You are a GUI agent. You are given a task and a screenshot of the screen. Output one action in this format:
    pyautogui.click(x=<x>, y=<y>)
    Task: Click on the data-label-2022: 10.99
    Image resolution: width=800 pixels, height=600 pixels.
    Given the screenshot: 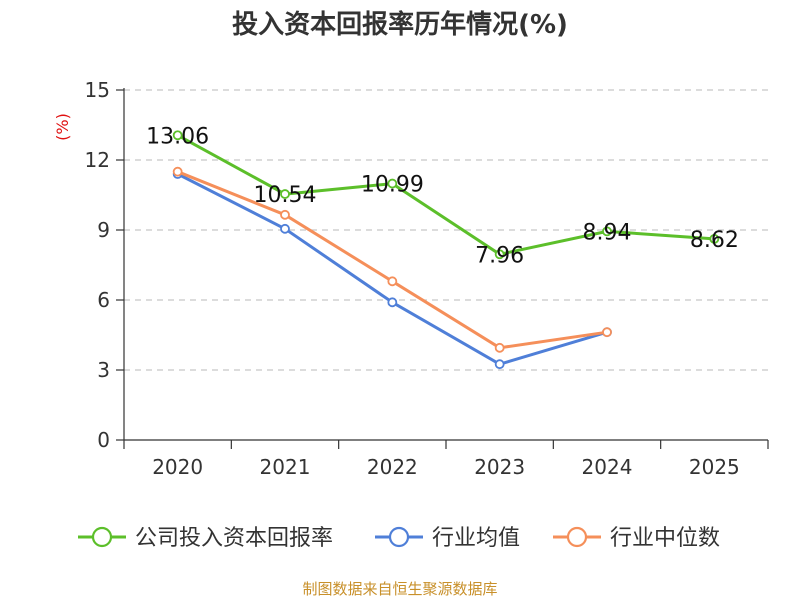 What is the action you would take?
    pyautogui.click(x=392, y=185)
    